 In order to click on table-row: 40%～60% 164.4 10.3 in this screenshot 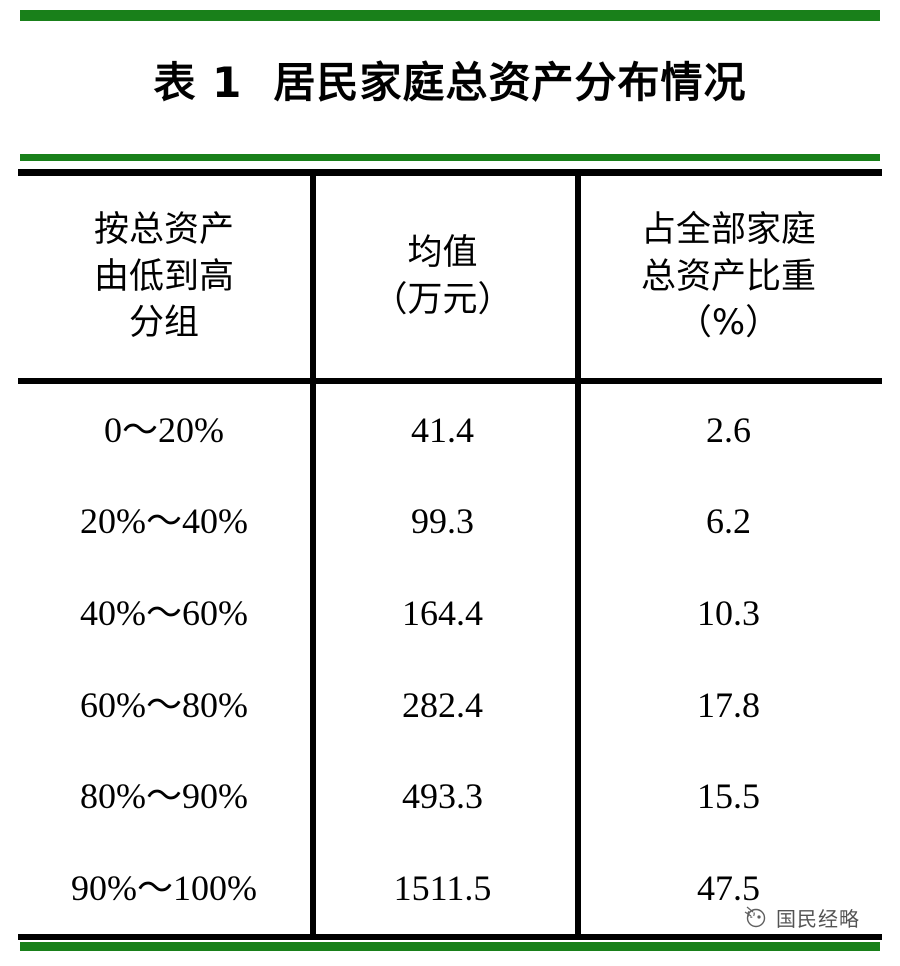, I will do `click(450, 613)`.